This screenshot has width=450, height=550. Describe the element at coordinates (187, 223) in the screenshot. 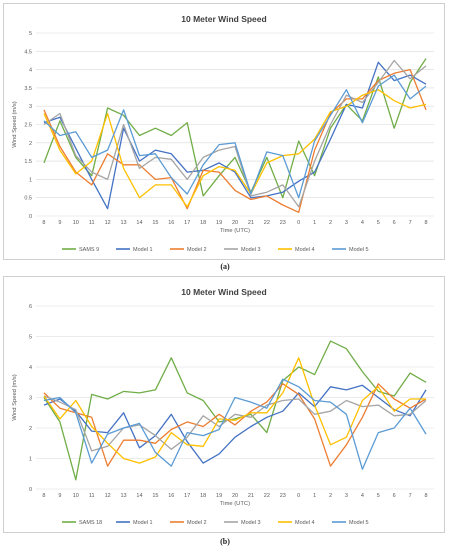

I see `x-tick-label: 17` at that location.